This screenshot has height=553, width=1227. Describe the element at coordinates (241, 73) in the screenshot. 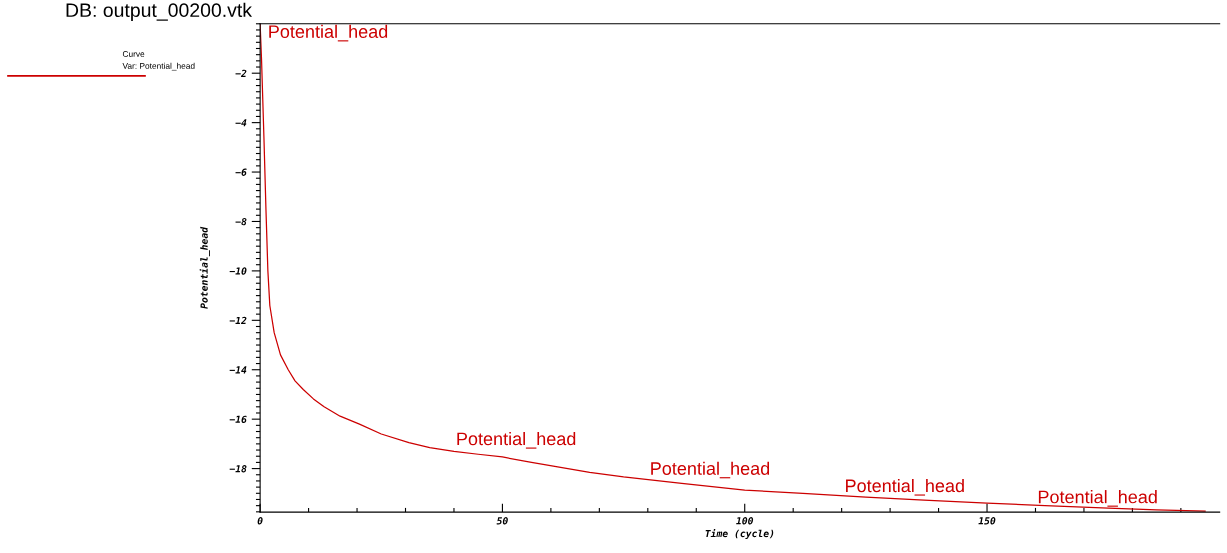

I see `y-tick-label: −2` at that location.